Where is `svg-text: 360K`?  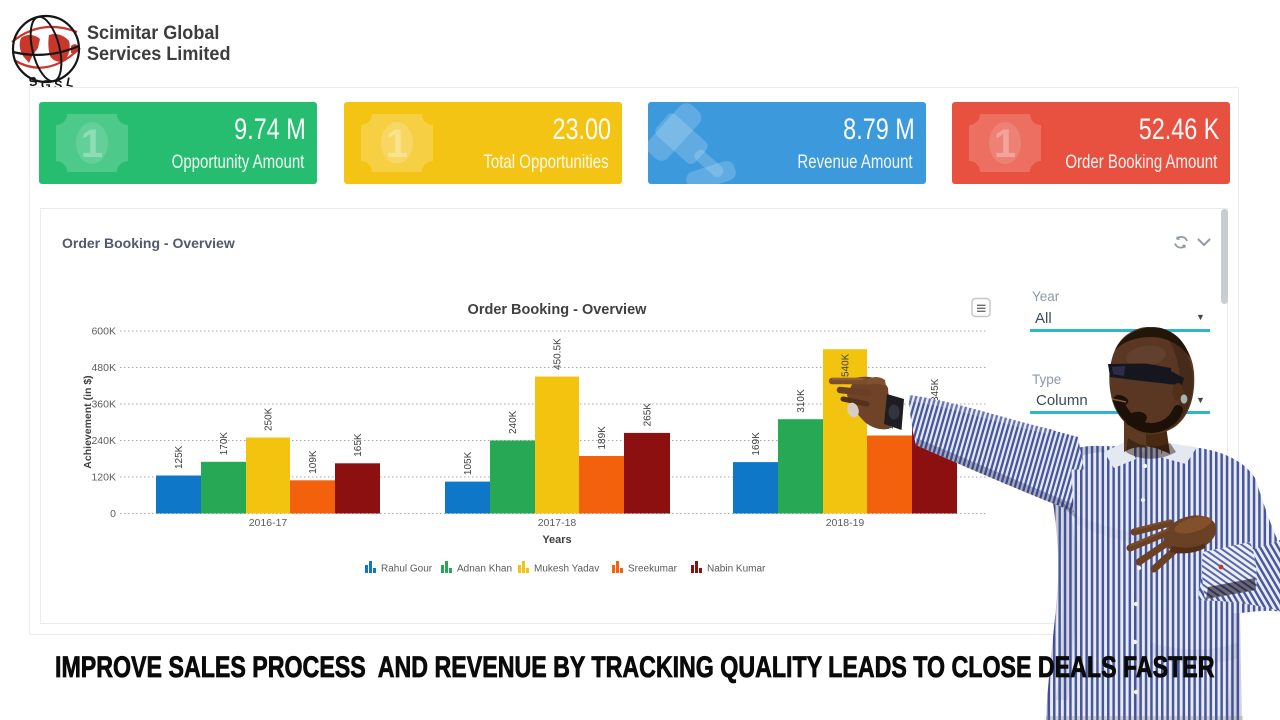 svg-text: 360K is located at coordinates (103, 405).